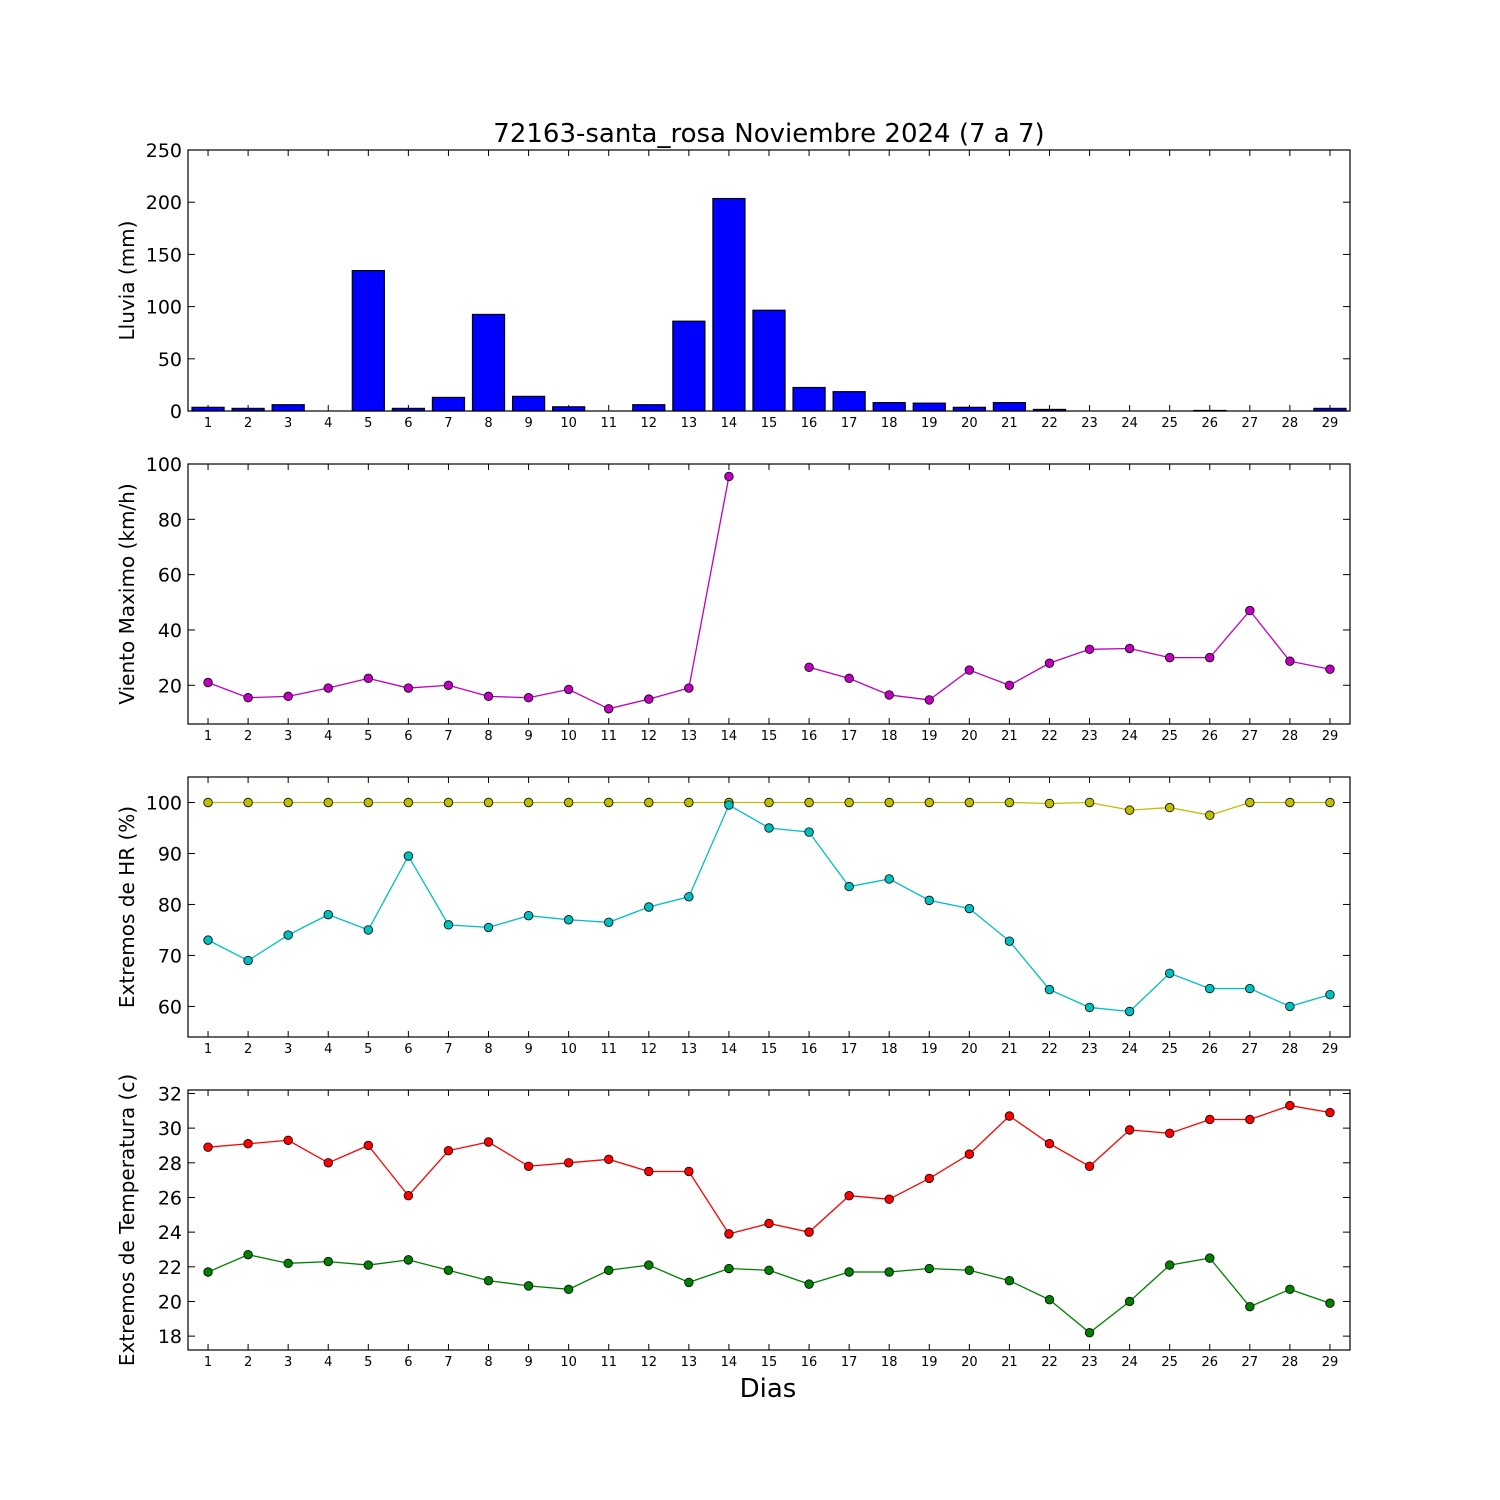  Describe the element at coordinates (1089, 1362) in the screenshot. I see `temperature-xtick-label: 23` at that location.